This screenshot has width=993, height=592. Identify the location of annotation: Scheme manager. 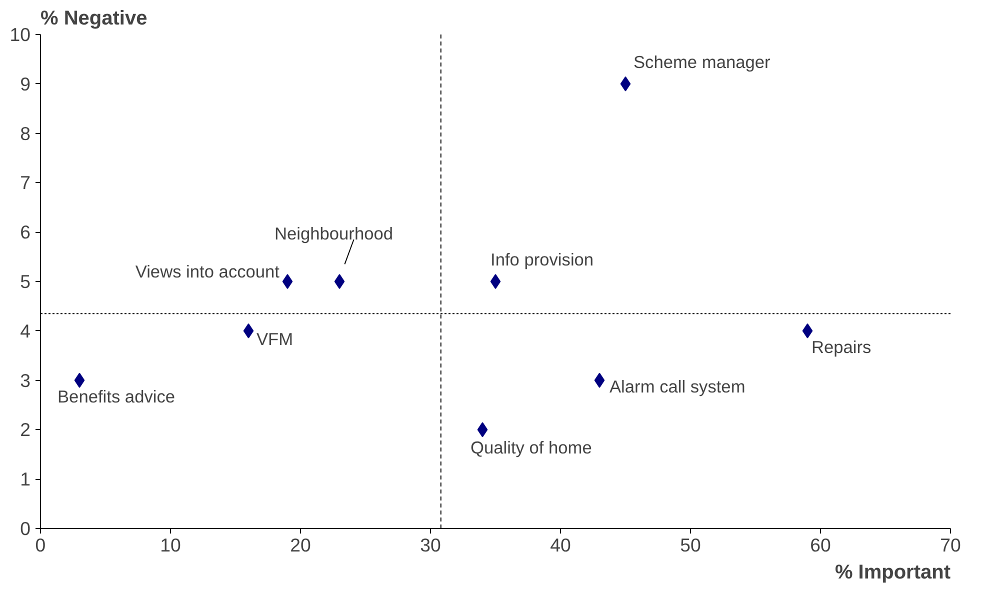
(702, 62).